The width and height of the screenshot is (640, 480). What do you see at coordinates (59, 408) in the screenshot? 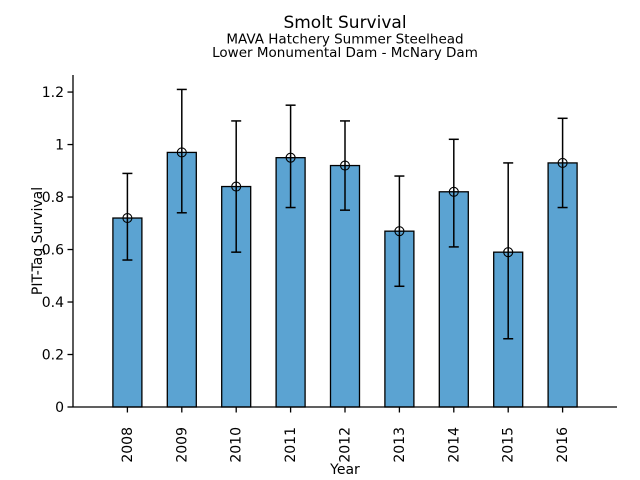
I see `y-tick-label-0: 0` at bounding box center [59, 408].